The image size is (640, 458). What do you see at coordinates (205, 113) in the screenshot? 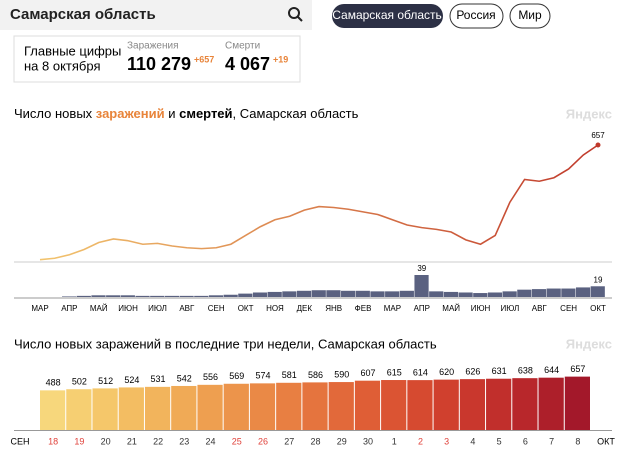
I see `title-part: смертей` at bounding box center [205, 113].